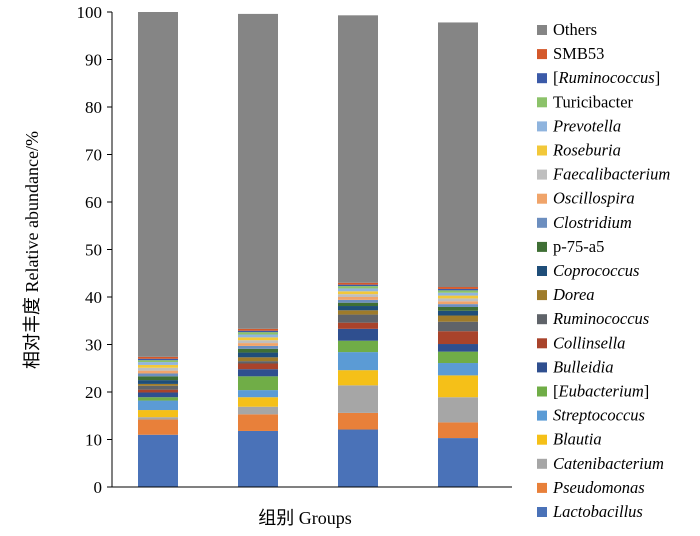 This screenshot has width=700, height=536. What do you see at coordinates (608, 463) in the screenshot?
I see `legend-label: Catenibacterium` at bounding box center [608, 463].